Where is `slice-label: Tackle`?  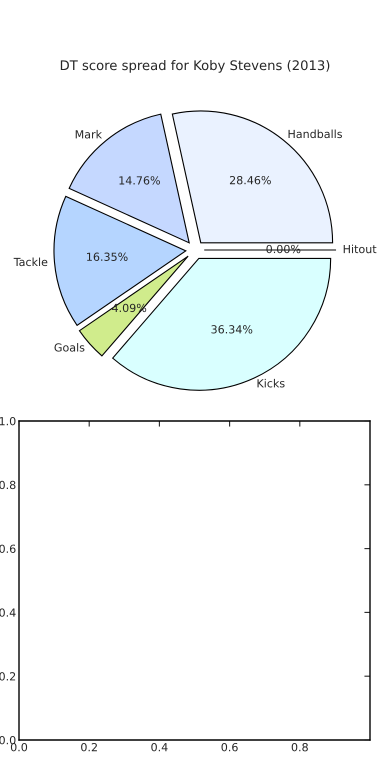 slice-label: Tackle is located at coordinates (31, 262).